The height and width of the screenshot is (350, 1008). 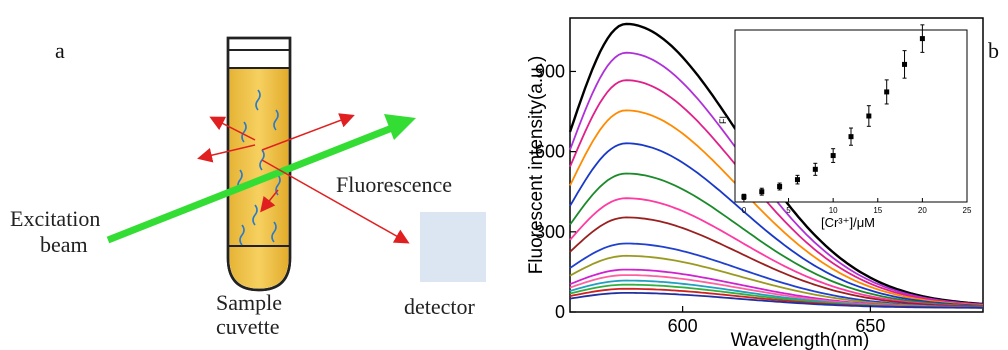 What do you see at coordinates (857, 206) in the screenshot?
I see `inset-x-ticks: 0 5 10 15 20 25` at bounding box center [857, 206].